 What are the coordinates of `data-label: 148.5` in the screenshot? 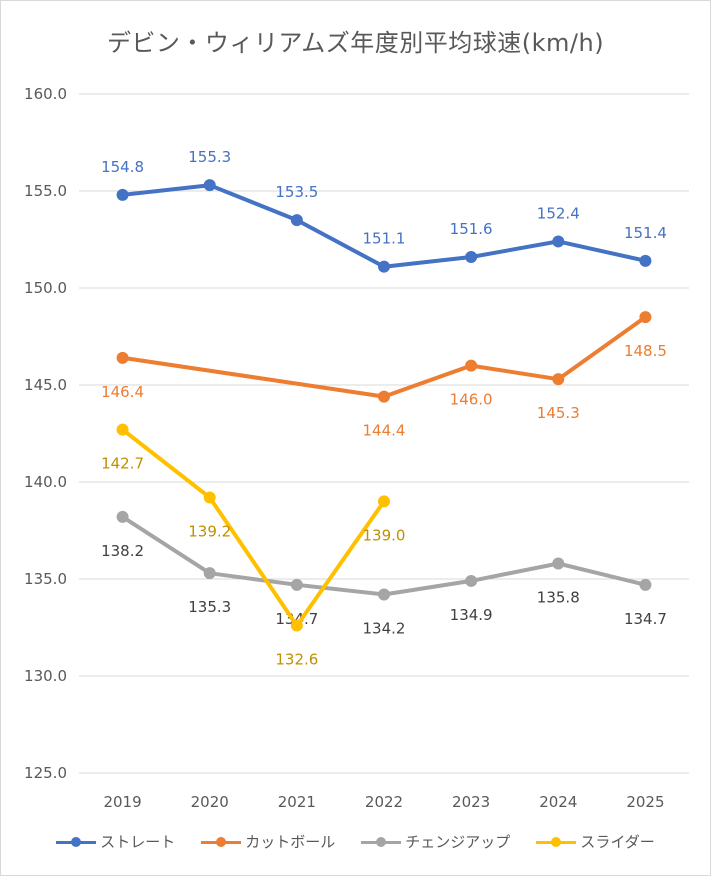 It's located at (645, 351).